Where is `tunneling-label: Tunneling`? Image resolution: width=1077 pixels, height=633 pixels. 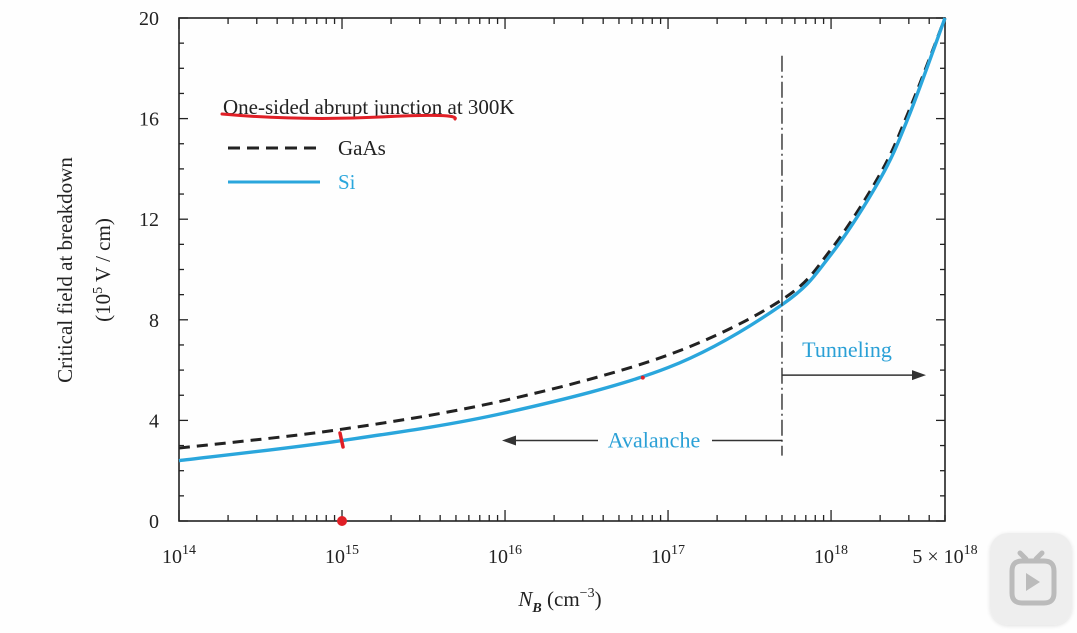 tunneling-label: Tunneling is located at coordinates (847, 349).